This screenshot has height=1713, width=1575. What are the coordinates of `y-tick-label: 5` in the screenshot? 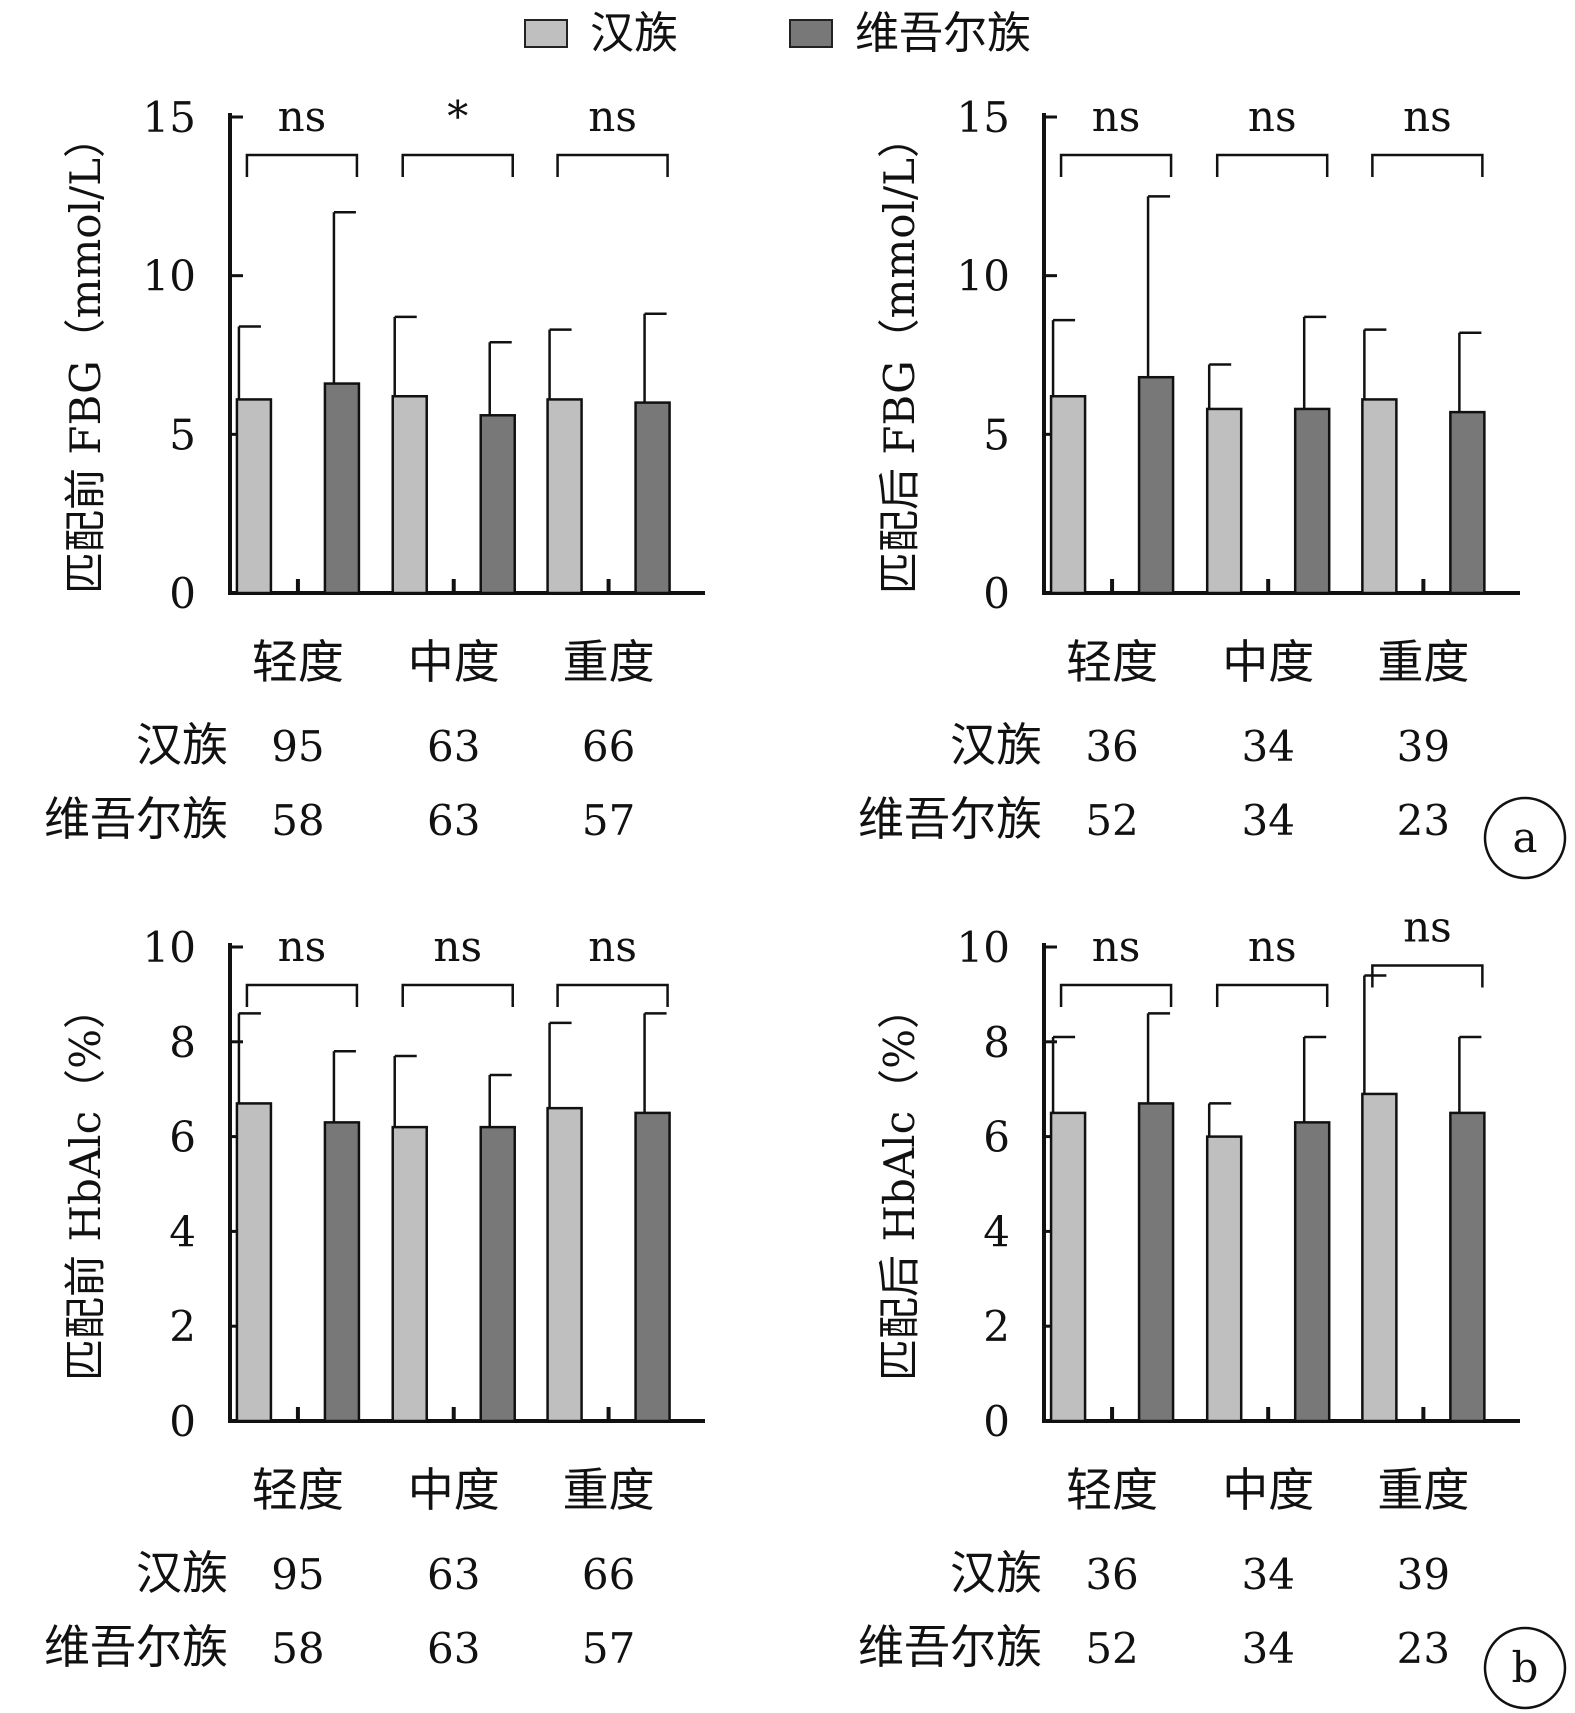 It's located at (182, 434).